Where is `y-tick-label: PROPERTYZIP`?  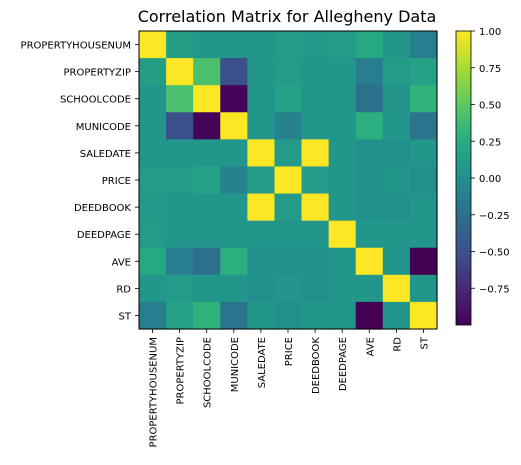 y-tick-label: PROPERTYZIP is located at coordinates (97, 73).